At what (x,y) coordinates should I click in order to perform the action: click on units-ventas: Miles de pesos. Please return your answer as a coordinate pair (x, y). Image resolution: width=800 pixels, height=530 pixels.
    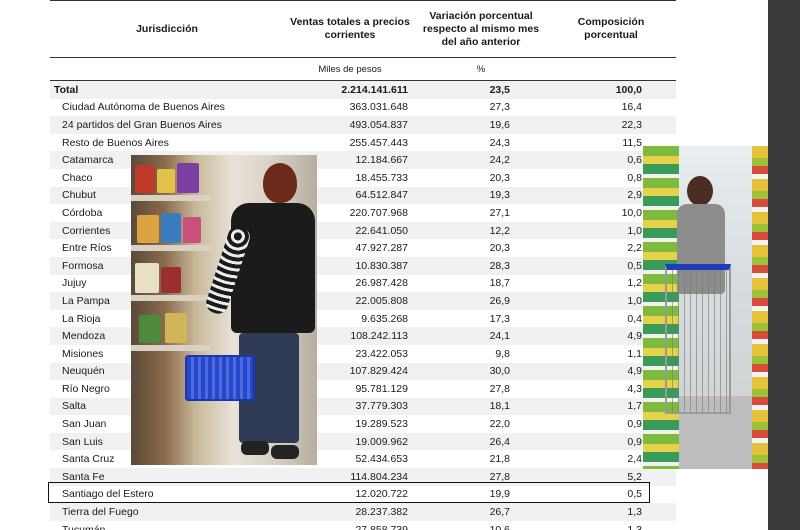
    Looking at the image, I should click on (350, 69).